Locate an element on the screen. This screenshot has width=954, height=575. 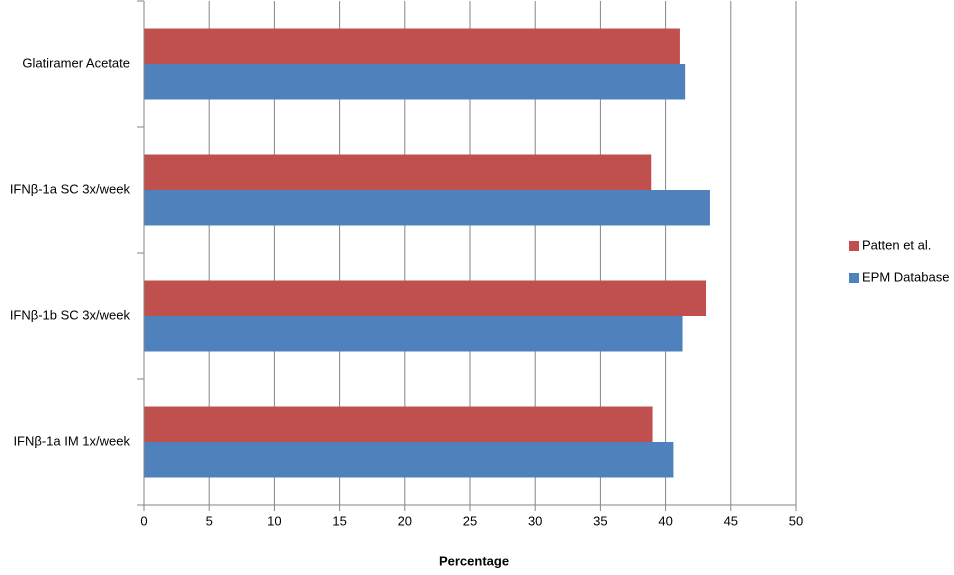
x-tick-label: 25 is located at coordinates (470, 520).